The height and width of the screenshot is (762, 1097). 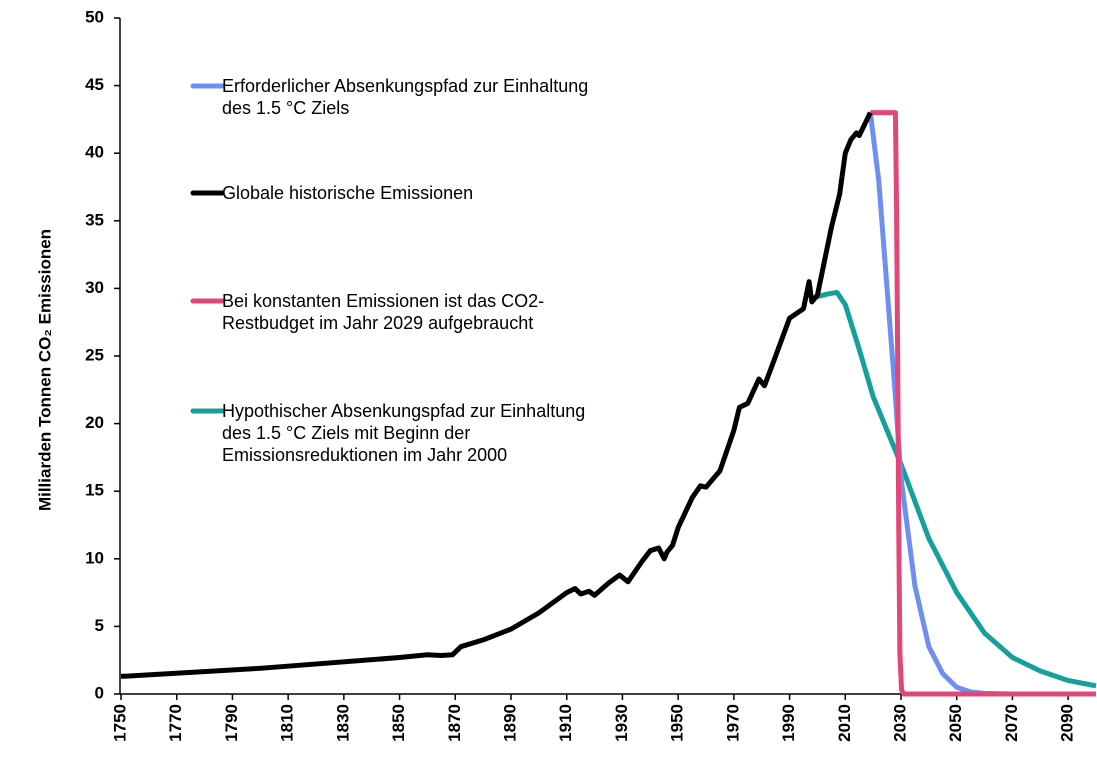 What do you see at coordinates (231, 723) in the screenshot?
I see `x-tick-label: 1790` at bounding box center [231, 723].